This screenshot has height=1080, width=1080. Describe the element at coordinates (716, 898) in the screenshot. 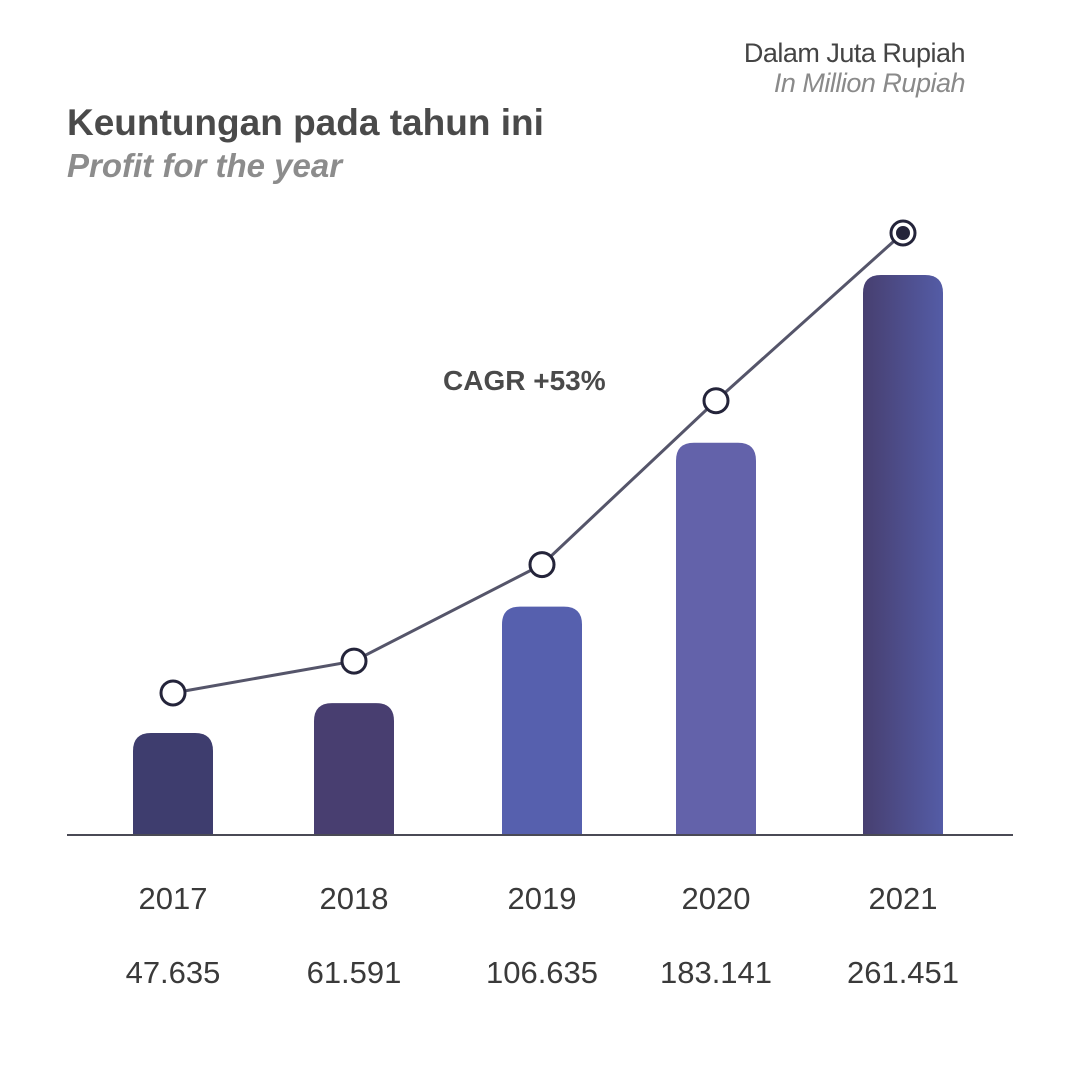

I see `x-tick-label: 2020` at that location.